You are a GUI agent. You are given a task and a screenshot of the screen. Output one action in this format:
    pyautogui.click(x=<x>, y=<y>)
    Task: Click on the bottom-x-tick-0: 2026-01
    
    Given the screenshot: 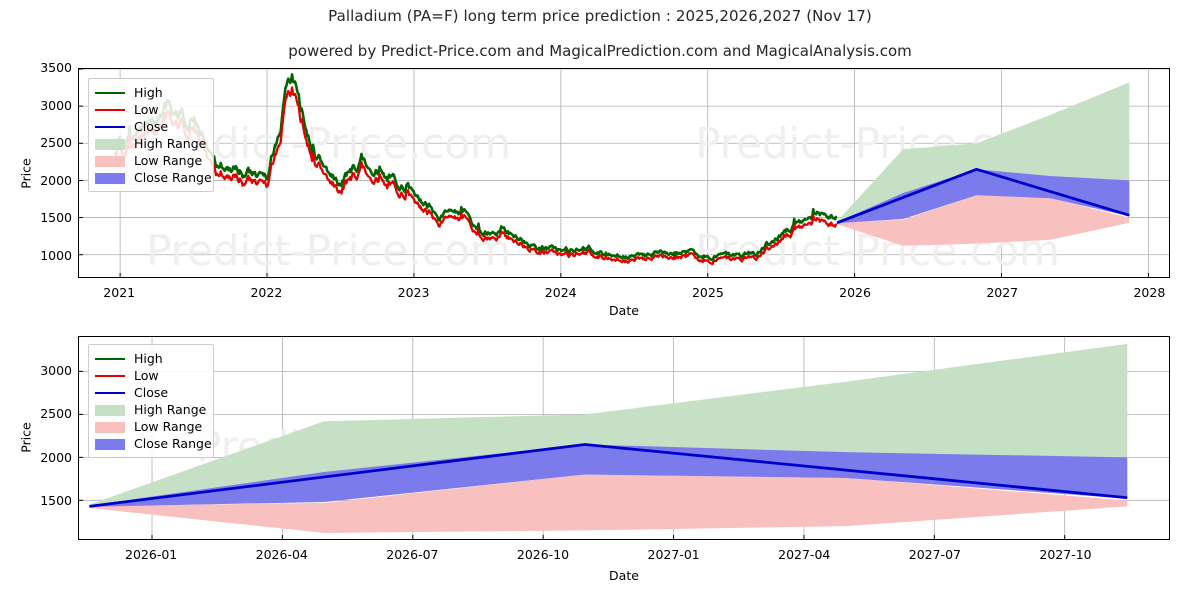 What is the action you would take?
    pyautogui.click(x=151, y=554)
    